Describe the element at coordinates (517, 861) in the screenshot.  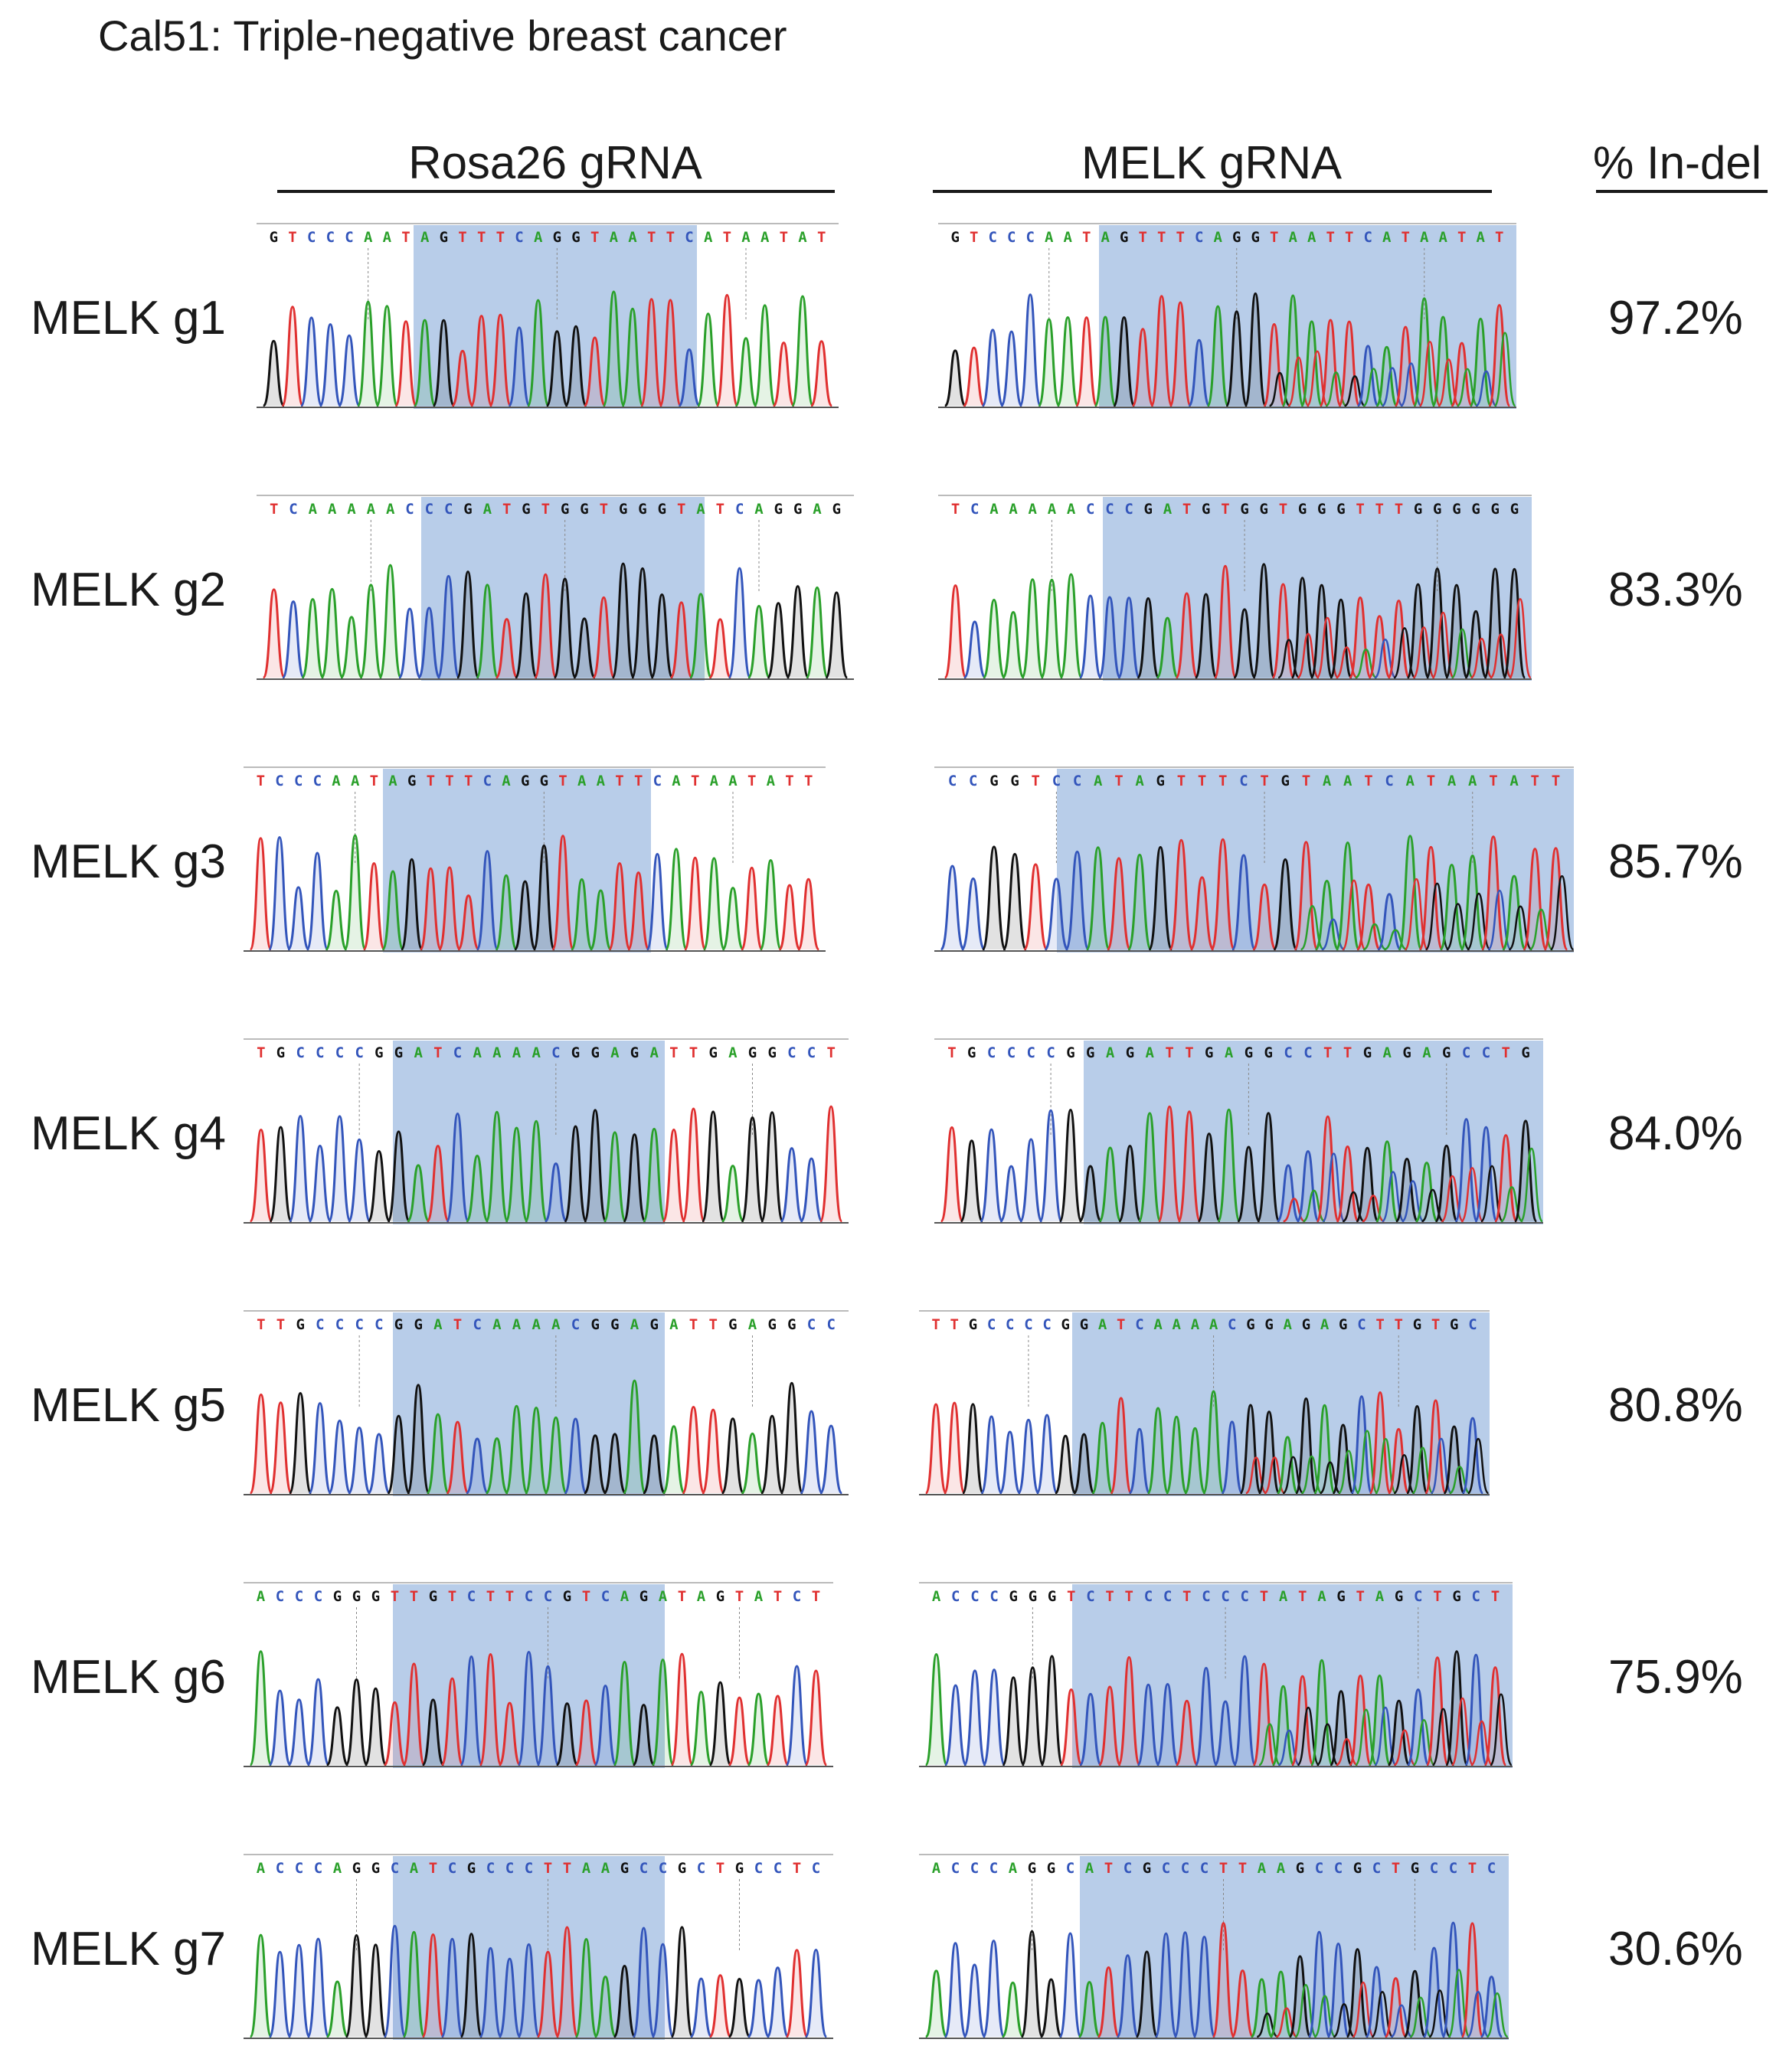
I see `grna-target-highlight` at that location.